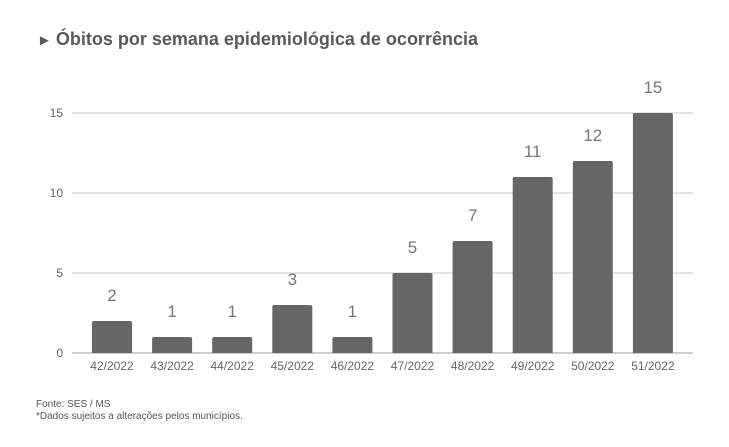  What do you see at coordinates (292, 329) in the screenshot?
I see `bar-45/2022` at bounding box center [292, 329].